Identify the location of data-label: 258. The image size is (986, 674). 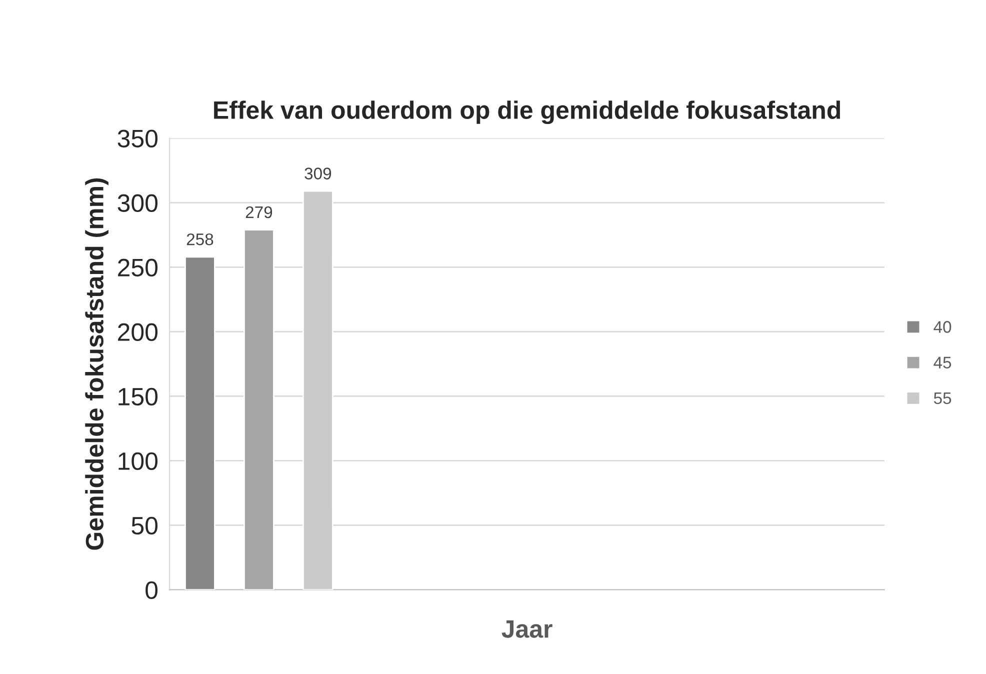
(200, 239).